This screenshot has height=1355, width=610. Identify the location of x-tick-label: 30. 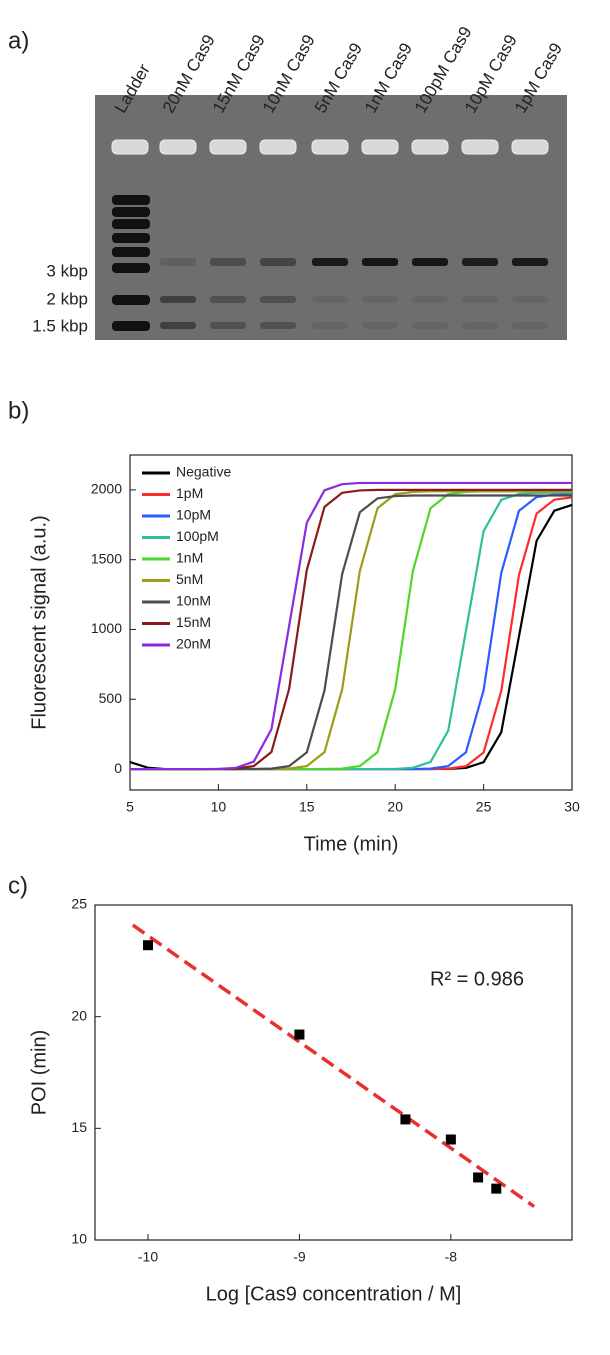
(572, 807).